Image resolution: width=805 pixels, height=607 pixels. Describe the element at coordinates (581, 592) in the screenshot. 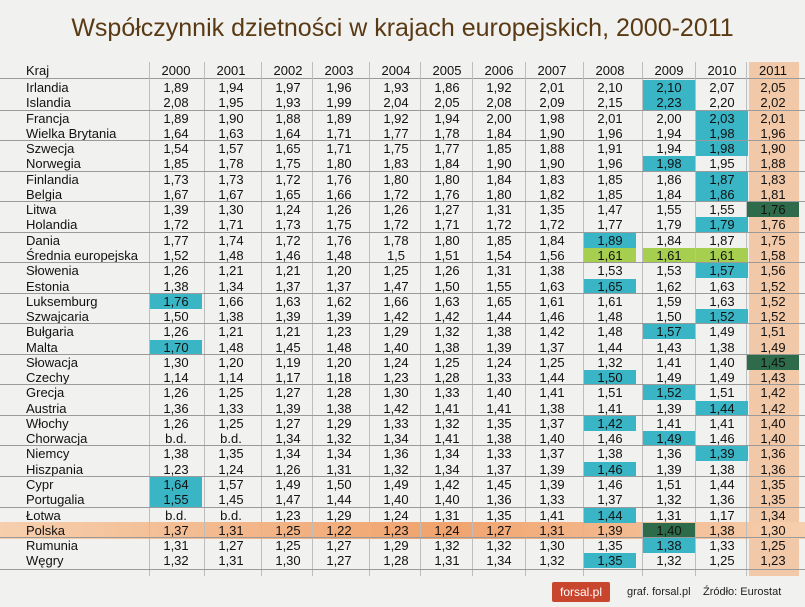

I see `forsal-logo: forsal.pl` at that location.